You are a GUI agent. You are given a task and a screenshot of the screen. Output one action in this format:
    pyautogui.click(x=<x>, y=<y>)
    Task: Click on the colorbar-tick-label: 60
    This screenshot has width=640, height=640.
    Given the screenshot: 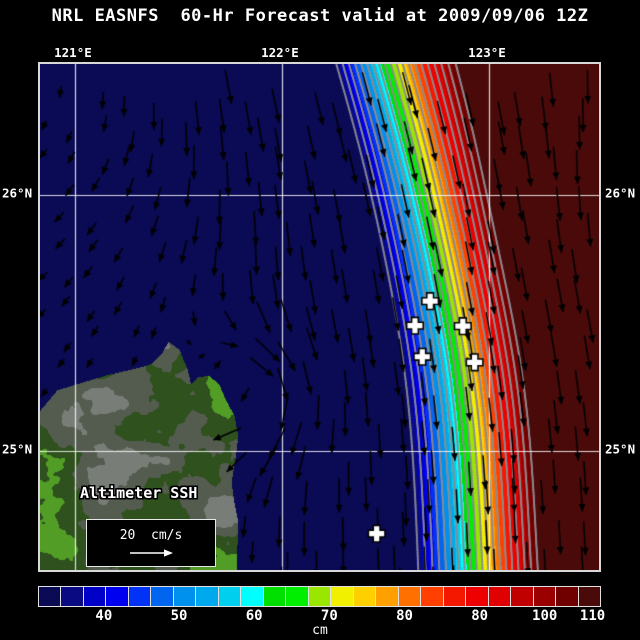 What is the action you would take?
    pyautogui.click(x=254, y=616)
    